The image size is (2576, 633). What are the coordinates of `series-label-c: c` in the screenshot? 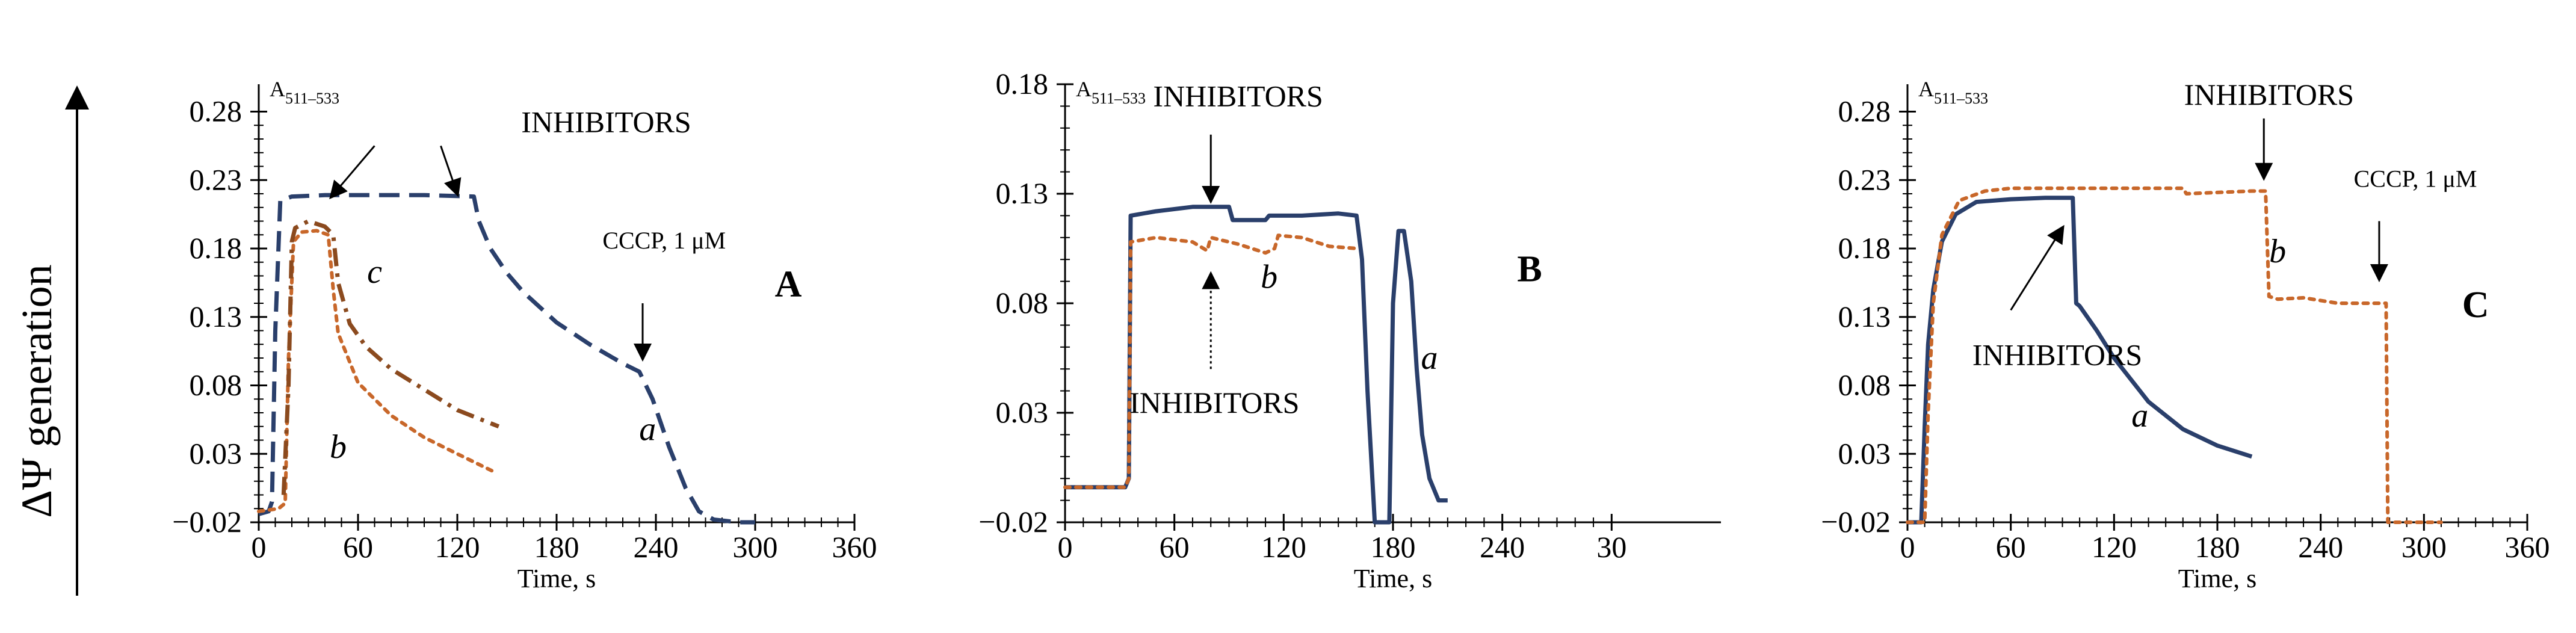 It's located at (374, 272).